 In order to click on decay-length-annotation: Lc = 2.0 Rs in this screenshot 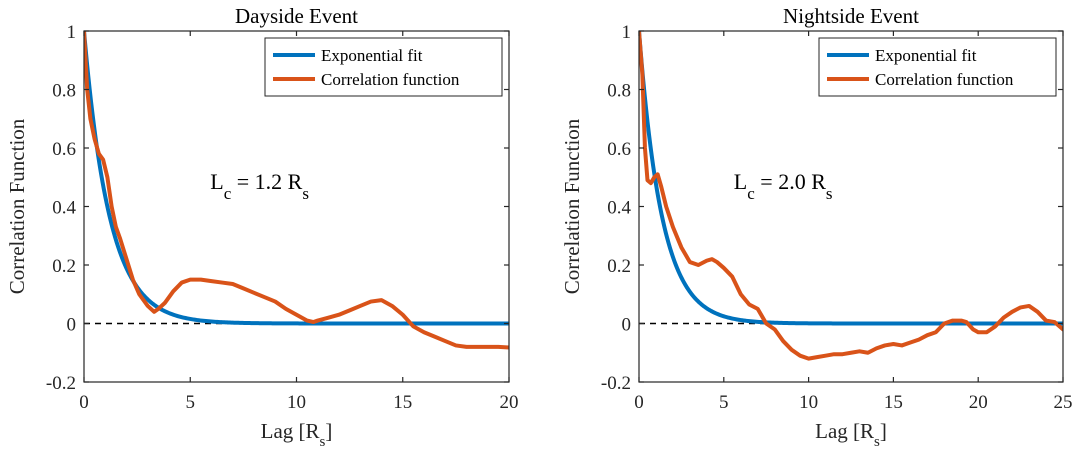, I will do `click(783, 186)`.